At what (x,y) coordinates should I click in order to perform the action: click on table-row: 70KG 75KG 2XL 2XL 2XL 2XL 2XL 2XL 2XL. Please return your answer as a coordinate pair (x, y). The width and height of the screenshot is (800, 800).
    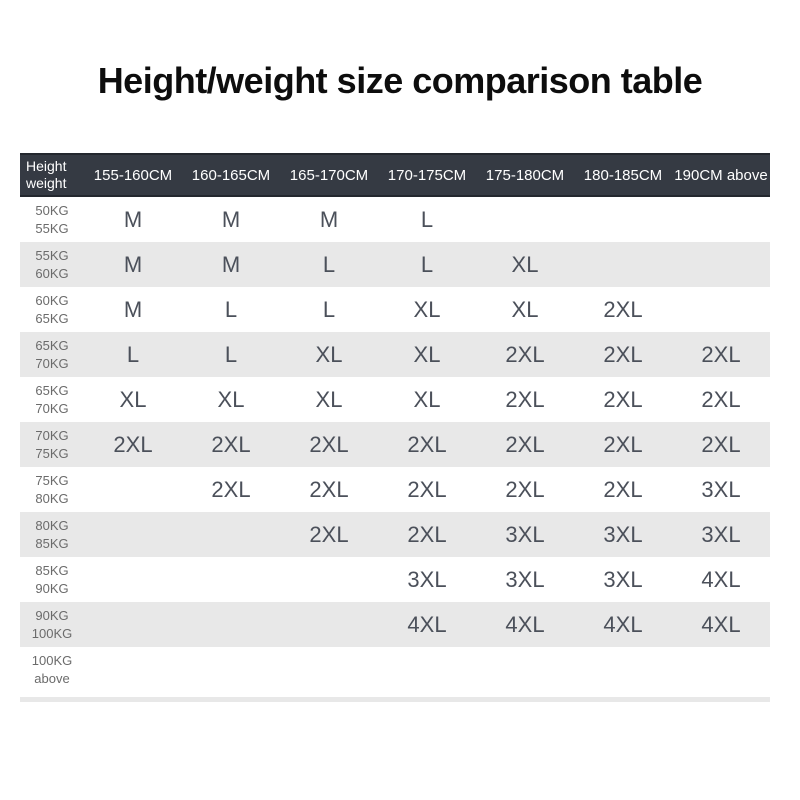
    Looking at the image, I should click on (395, 444).